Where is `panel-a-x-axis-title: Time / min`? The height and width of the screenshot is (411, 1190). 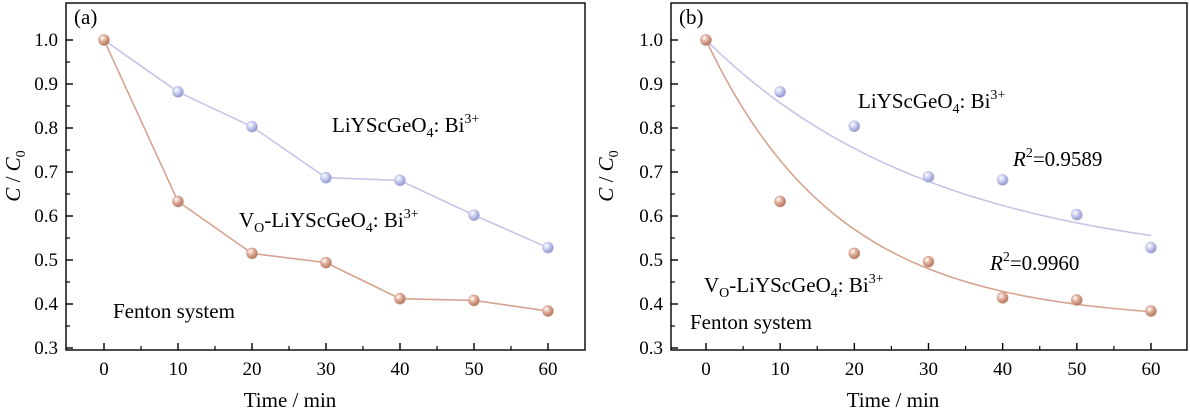 panel-a-x-axis-title: Time / min is located at coordinates (290, 399).